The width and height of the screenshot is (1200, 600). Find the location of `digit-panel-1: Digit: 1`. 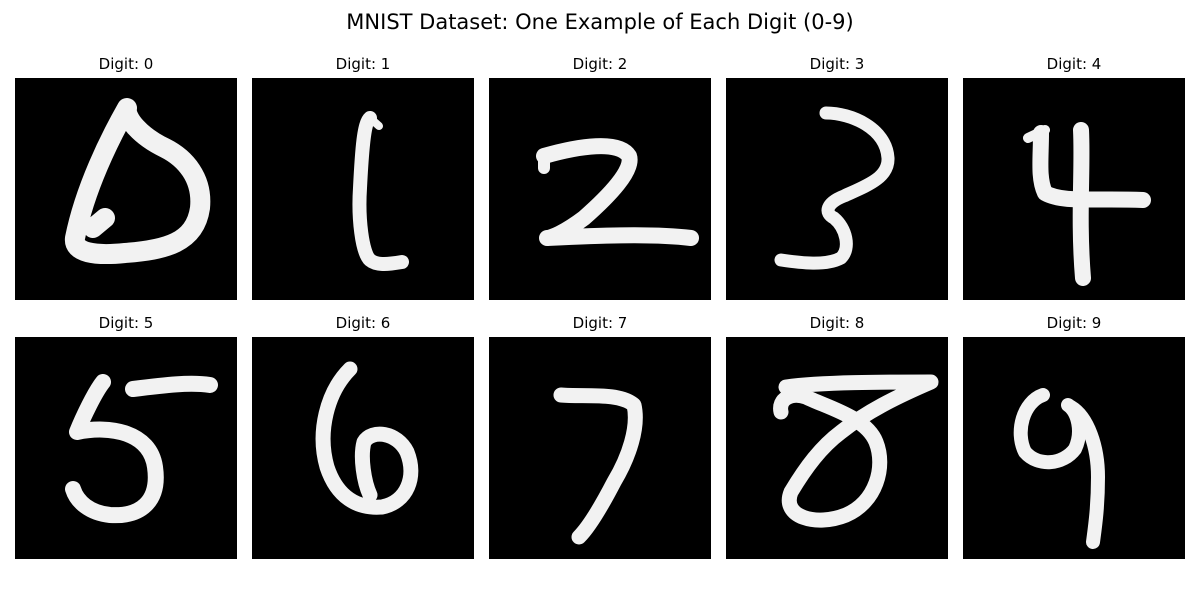

digit-panel-1: Digit: 1 is located at coordinates (363, 177).